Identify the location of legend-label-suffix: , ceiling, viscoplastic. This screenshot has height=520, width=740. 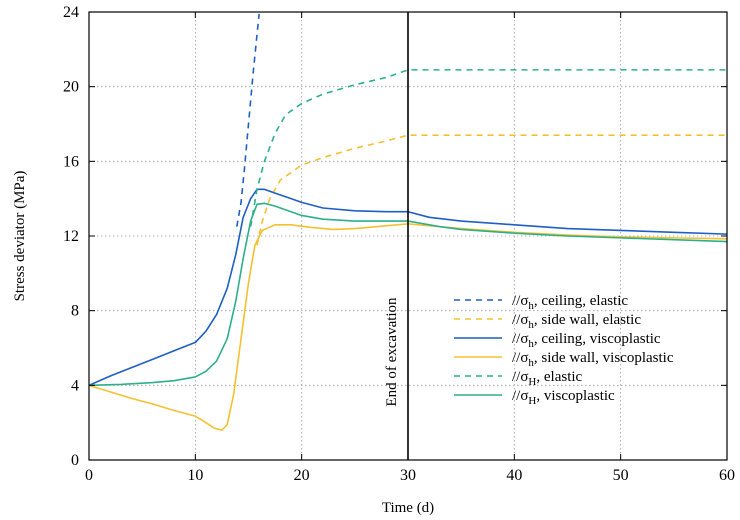
(597, 339).